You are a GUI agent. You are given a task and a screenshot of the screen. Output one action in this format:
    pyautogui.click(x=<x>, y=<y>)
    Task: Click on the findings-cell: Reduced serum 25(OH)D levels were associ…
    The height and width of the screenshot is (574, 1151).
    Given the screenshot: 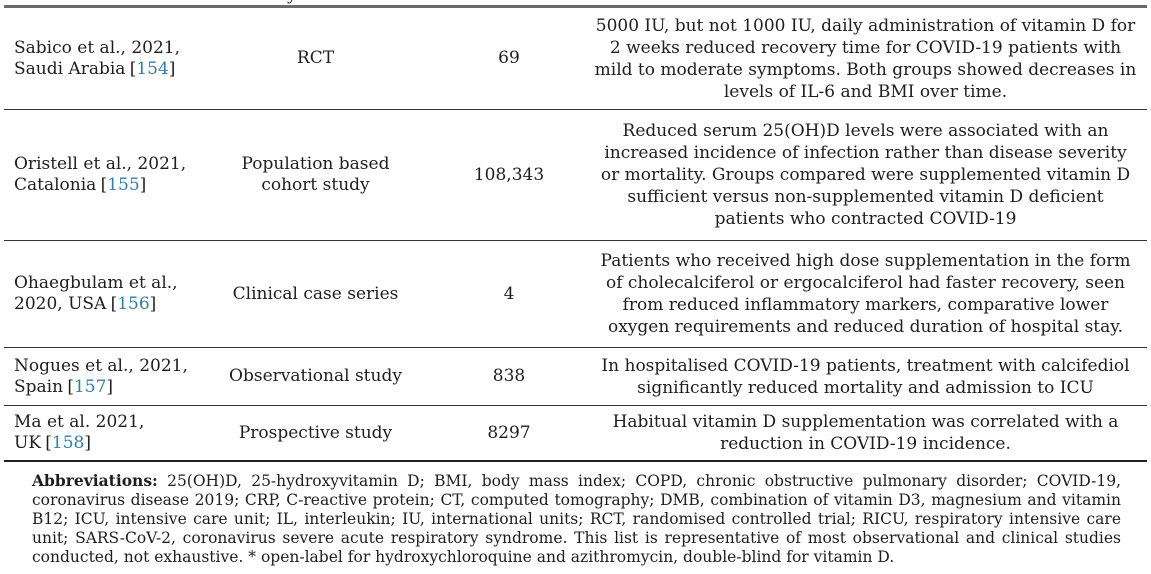 What is the action you would take?
    pyautogui.click(x=865, y=175)
    